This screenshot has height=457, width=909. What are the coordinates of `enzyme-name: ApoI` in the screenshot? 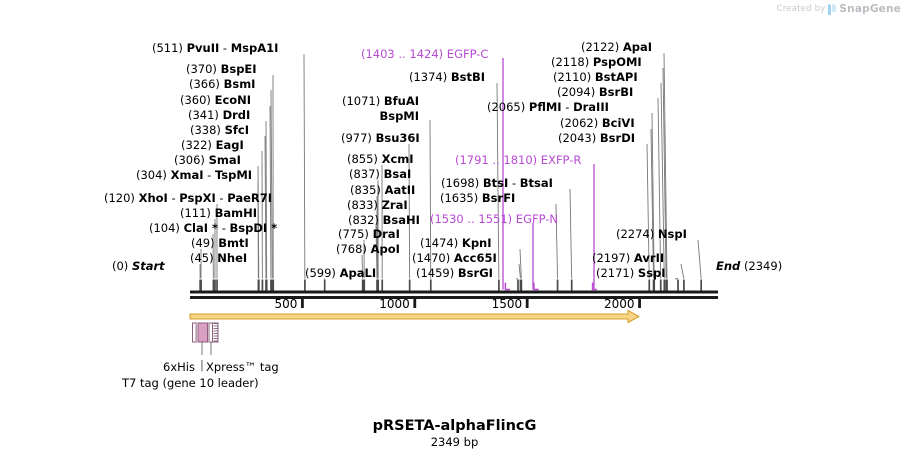 It's located at (385, 249).